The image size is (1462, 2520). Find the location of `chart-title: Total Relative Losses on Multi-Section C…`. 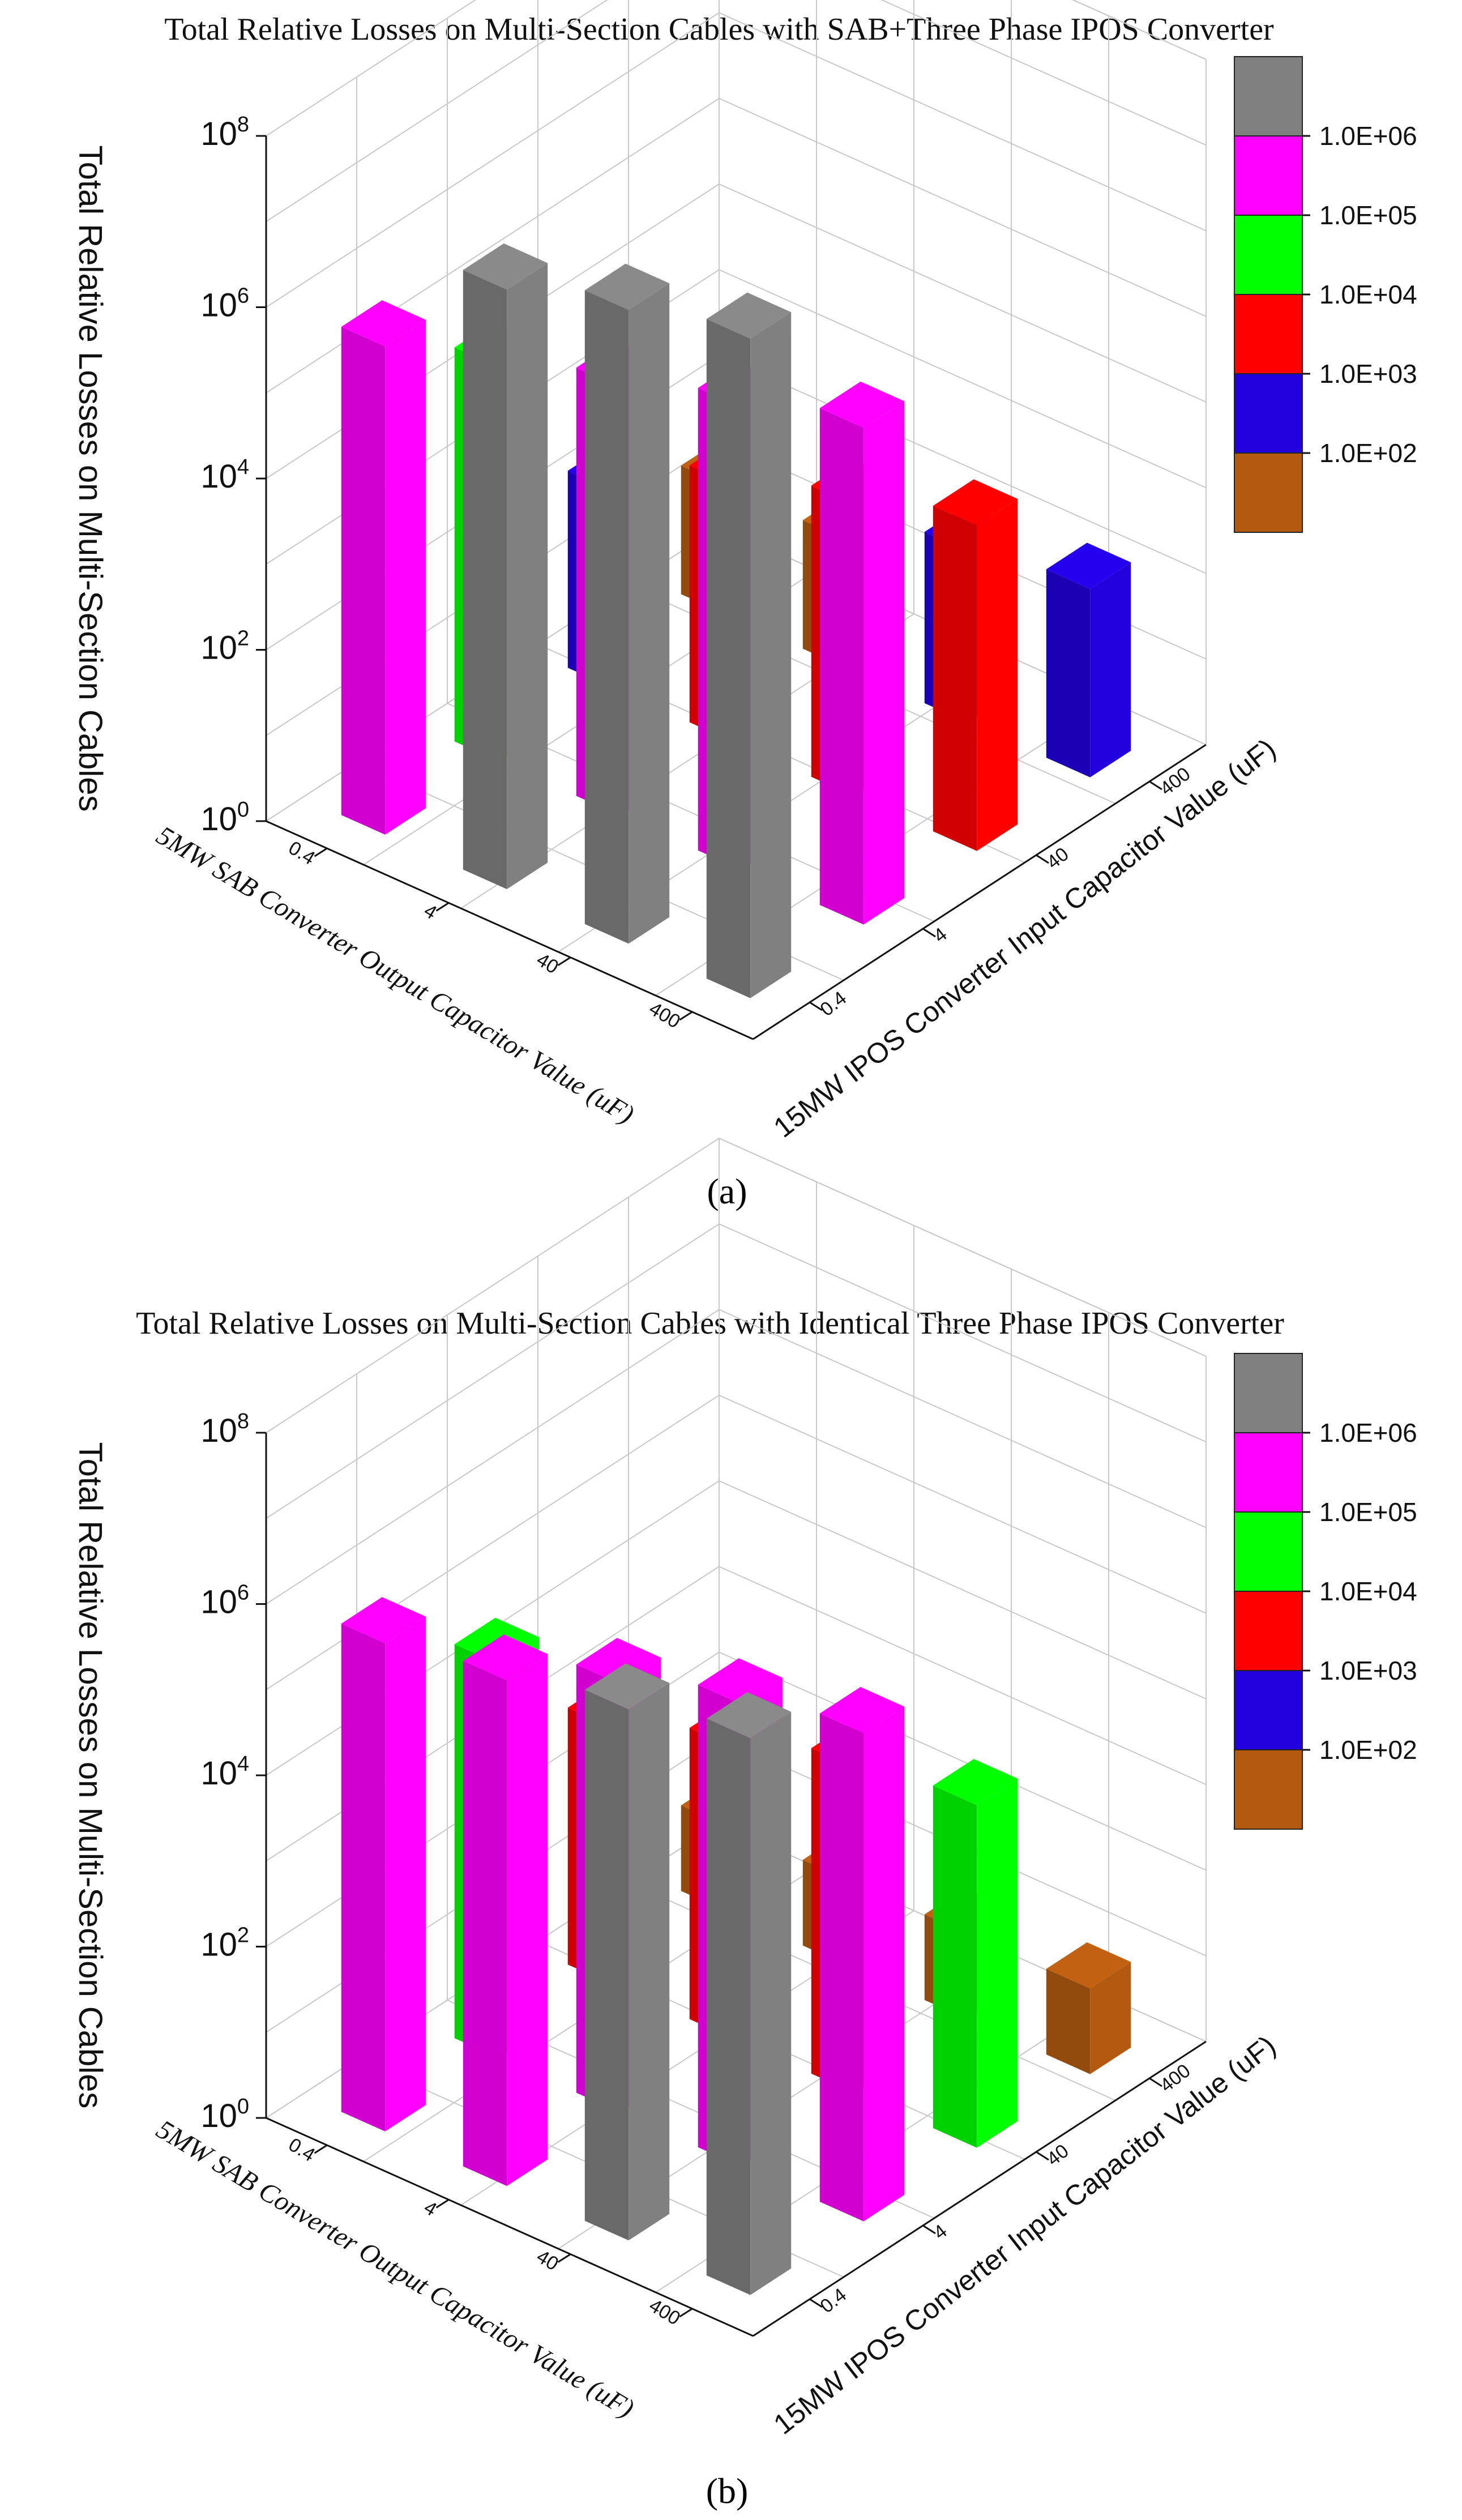

chart-title: Total Relative Losses on Multi-Section C… is located at coordinates (710, 1323).